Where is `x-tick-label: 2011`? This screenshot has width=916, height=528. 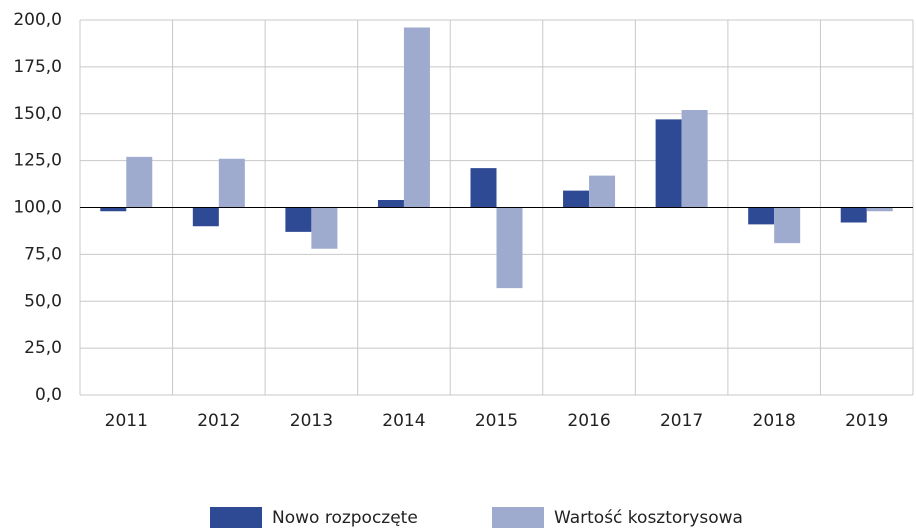
x-tick-label: 2011 is located at coordinates (126, 421).